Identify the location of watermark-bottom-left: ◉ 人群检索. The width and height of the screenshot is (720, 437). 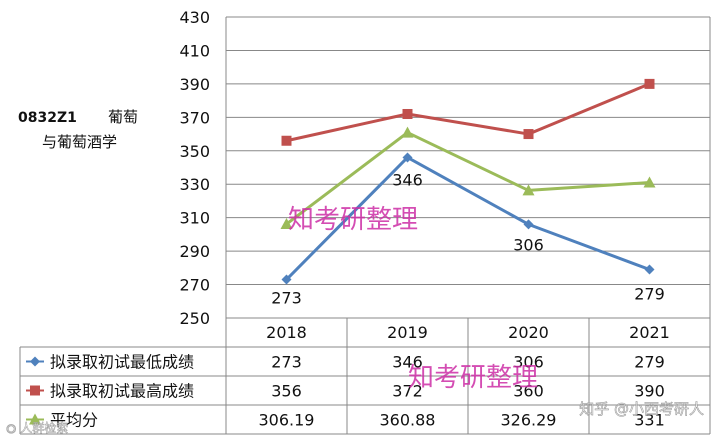
(37, 427).